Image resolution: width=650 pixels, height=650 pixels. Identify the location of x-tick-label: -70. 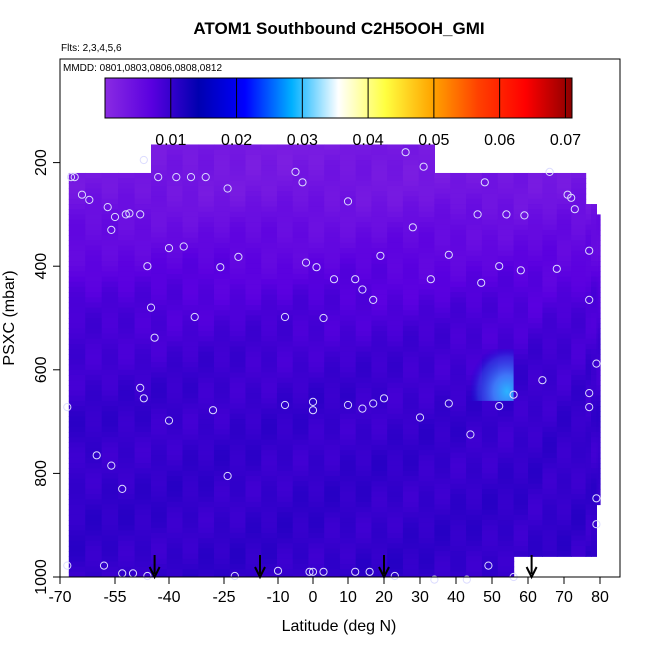
(59, 597).